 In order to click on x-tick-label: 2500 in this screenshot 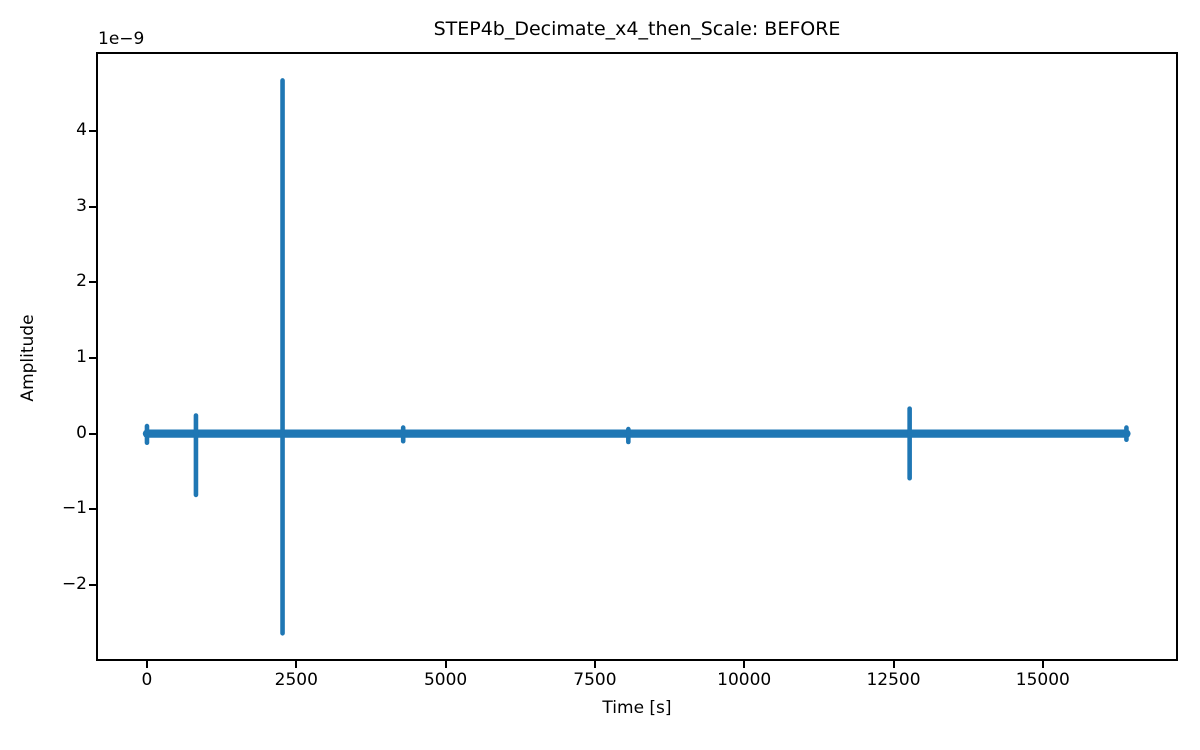, I will do `click(296, 680)`.